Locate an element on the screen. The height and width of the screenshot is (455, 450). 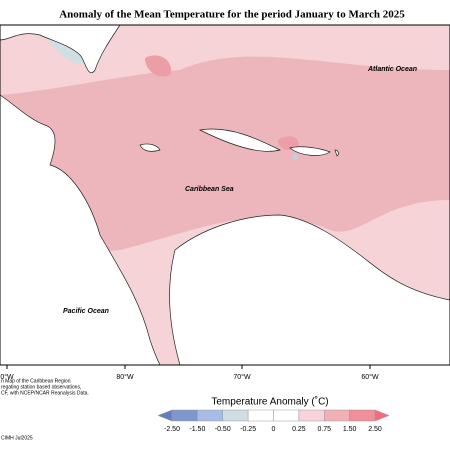
colorbar-tick-label: -1.50 is located at coordinates (197, 429).